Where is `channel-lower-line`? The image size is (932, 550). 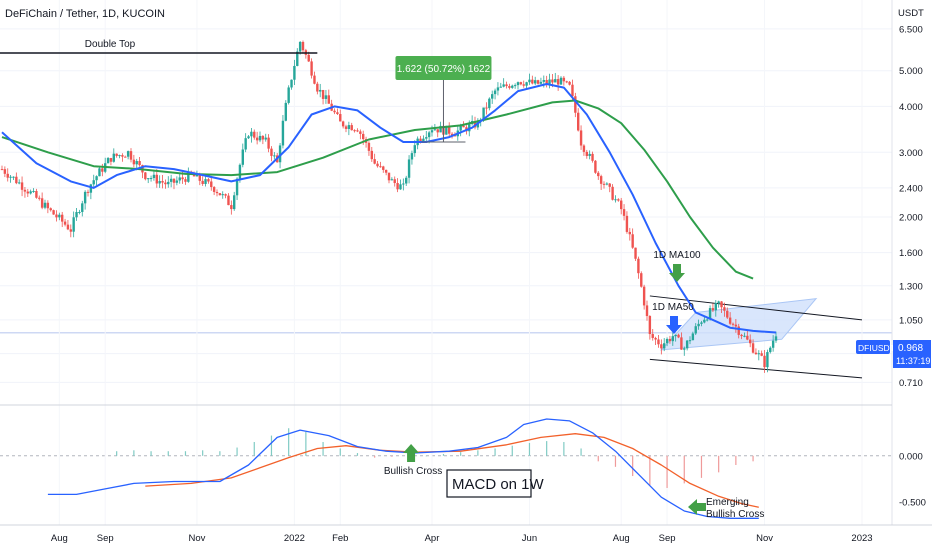 channel-lower-line is located at coordinates (756, 368).